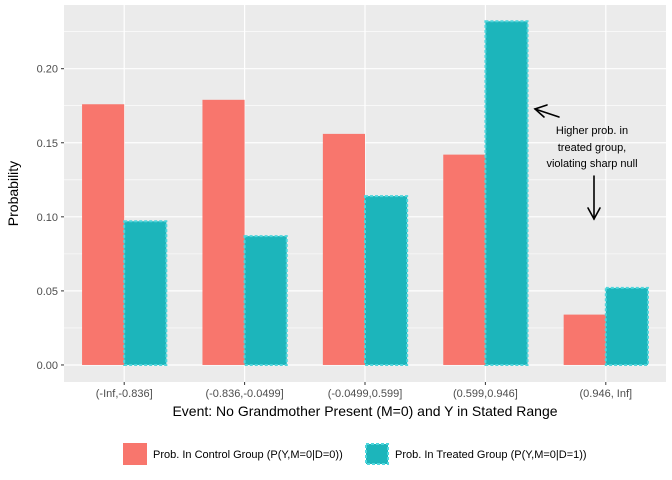 This screenshot has height=480, width=672. Describe the element at coordinates (594, 198) in the screenshot. I see `arrow-down-icon` at that location.